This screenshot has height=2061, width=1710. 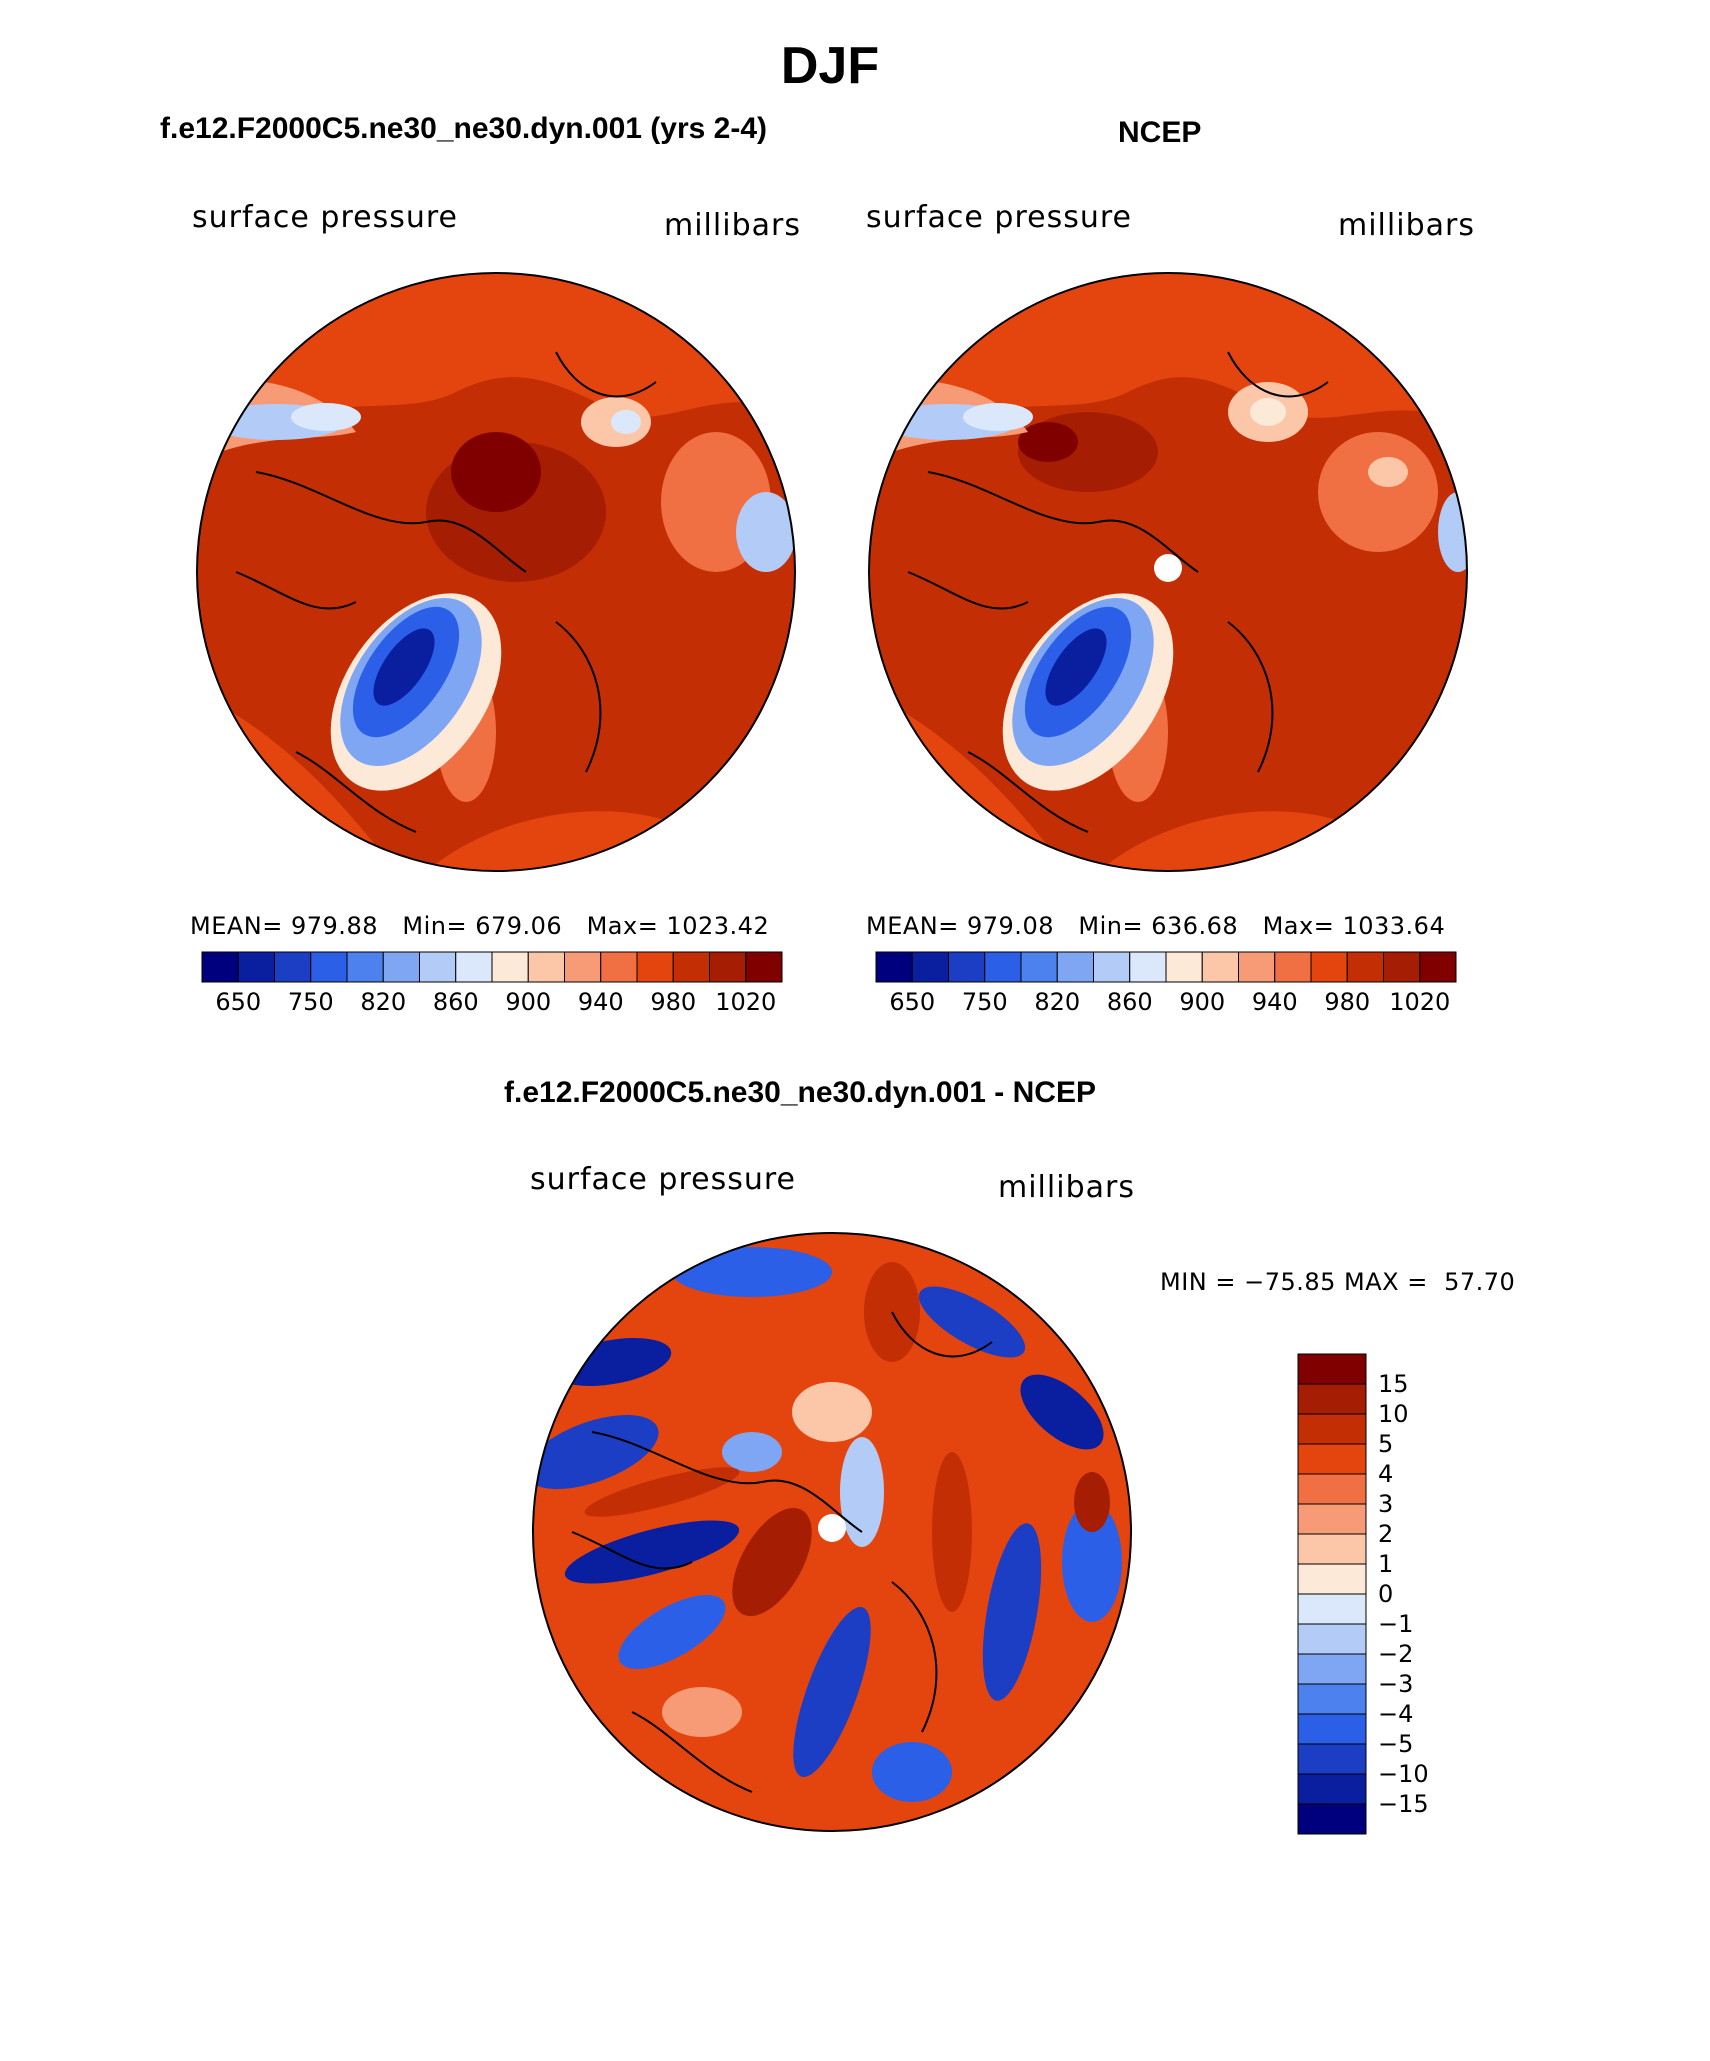 I want to click on diff-colorbar-tick-label: −5, so click(x=1395, y=1744).